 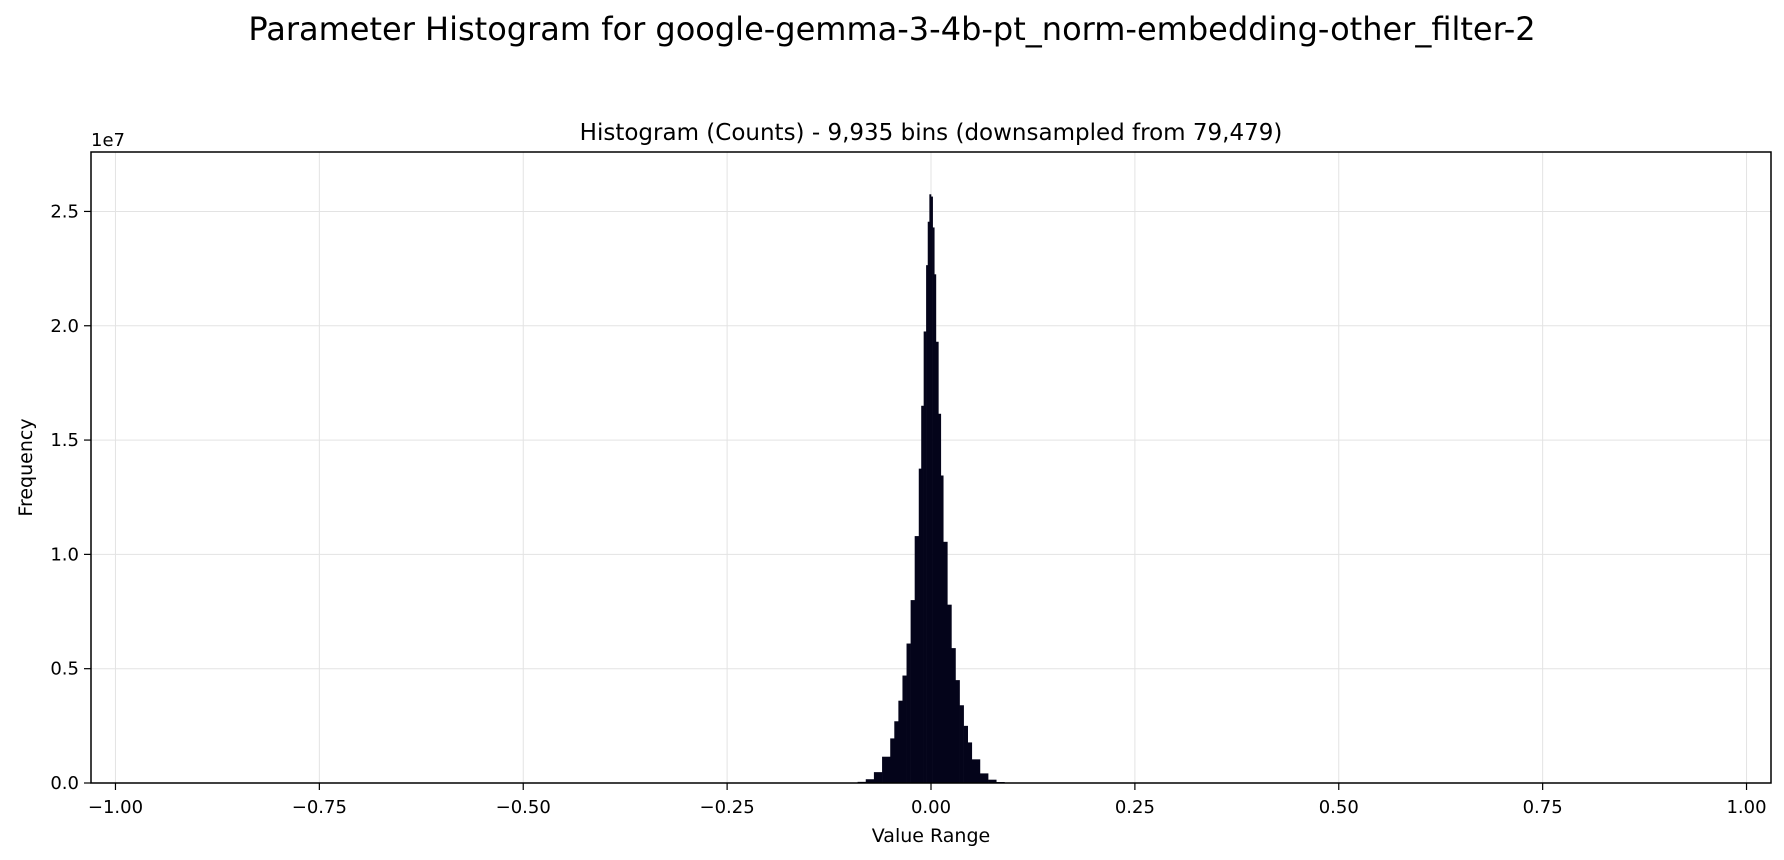 What do you see at coordinates (64, 554) in the screenshot?
I see `y-tick-label: 1.0` at bounding box center [64, 554].